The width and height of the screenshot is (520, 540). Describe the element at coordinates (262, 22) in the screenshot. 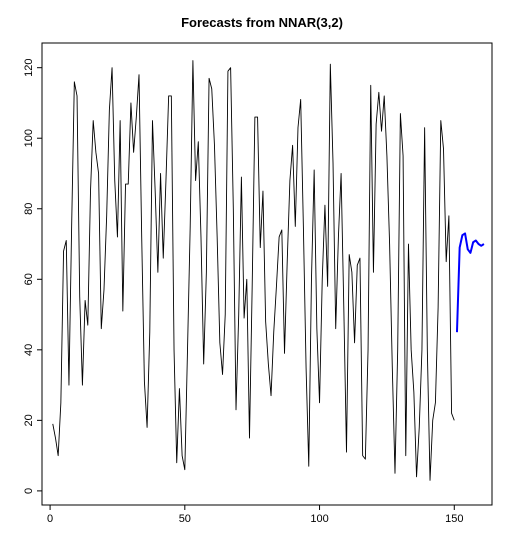

I see `chart-title: Forecasts from NNAR(3,2)` at that location.